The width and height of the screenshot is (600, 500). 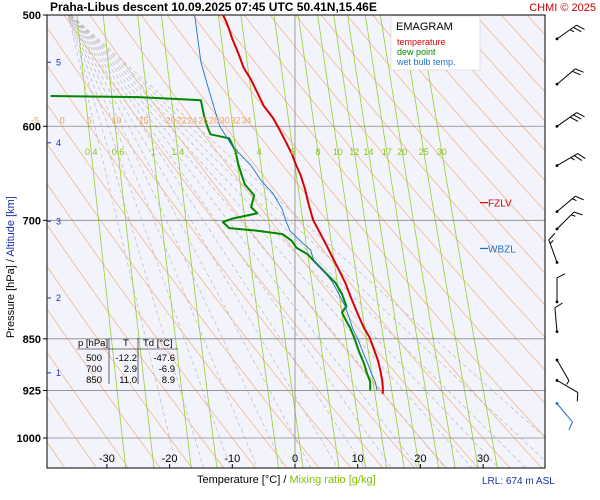 What do you see at coordinates (11, 226) in the screenshot?
I see `y-axis-altitude-label: Altitude [km]` at bounding box center [11, 226].